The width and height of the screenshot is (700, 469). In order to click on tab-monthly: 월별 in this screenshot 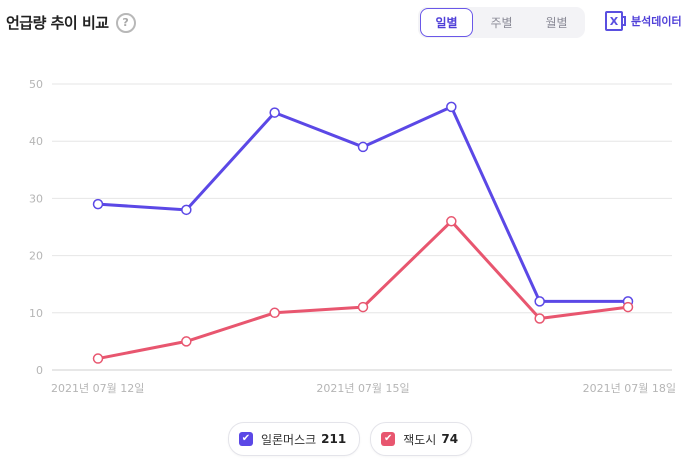, I will do `click(556, 23)`.